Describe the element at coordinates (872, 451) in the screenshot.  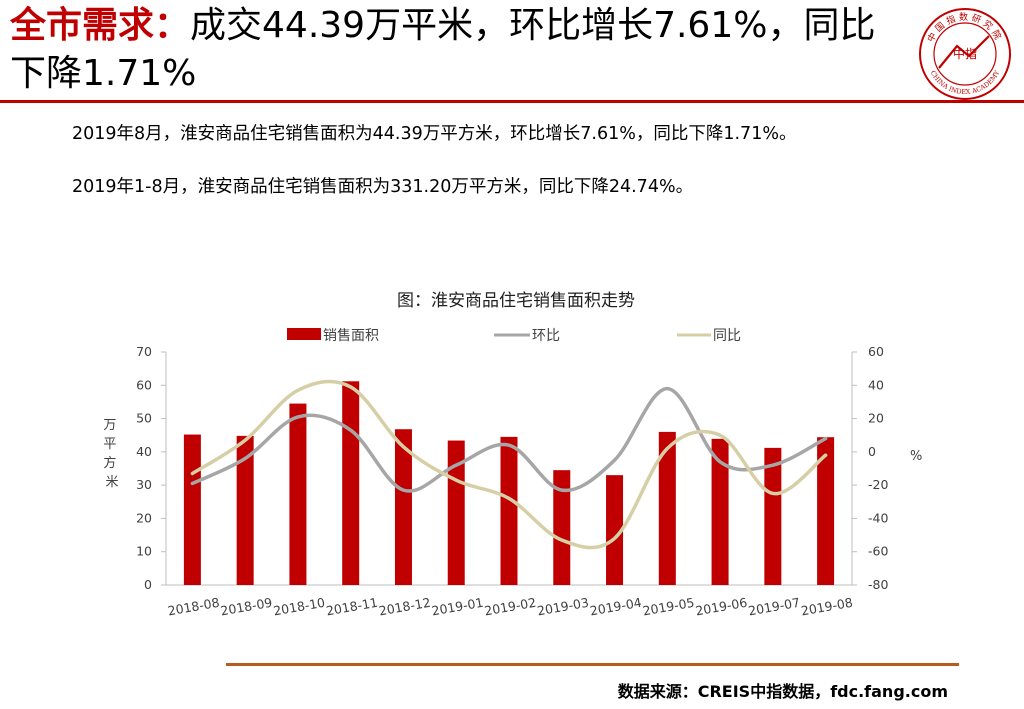
I see `y-right-tick-label: 0` at that location.